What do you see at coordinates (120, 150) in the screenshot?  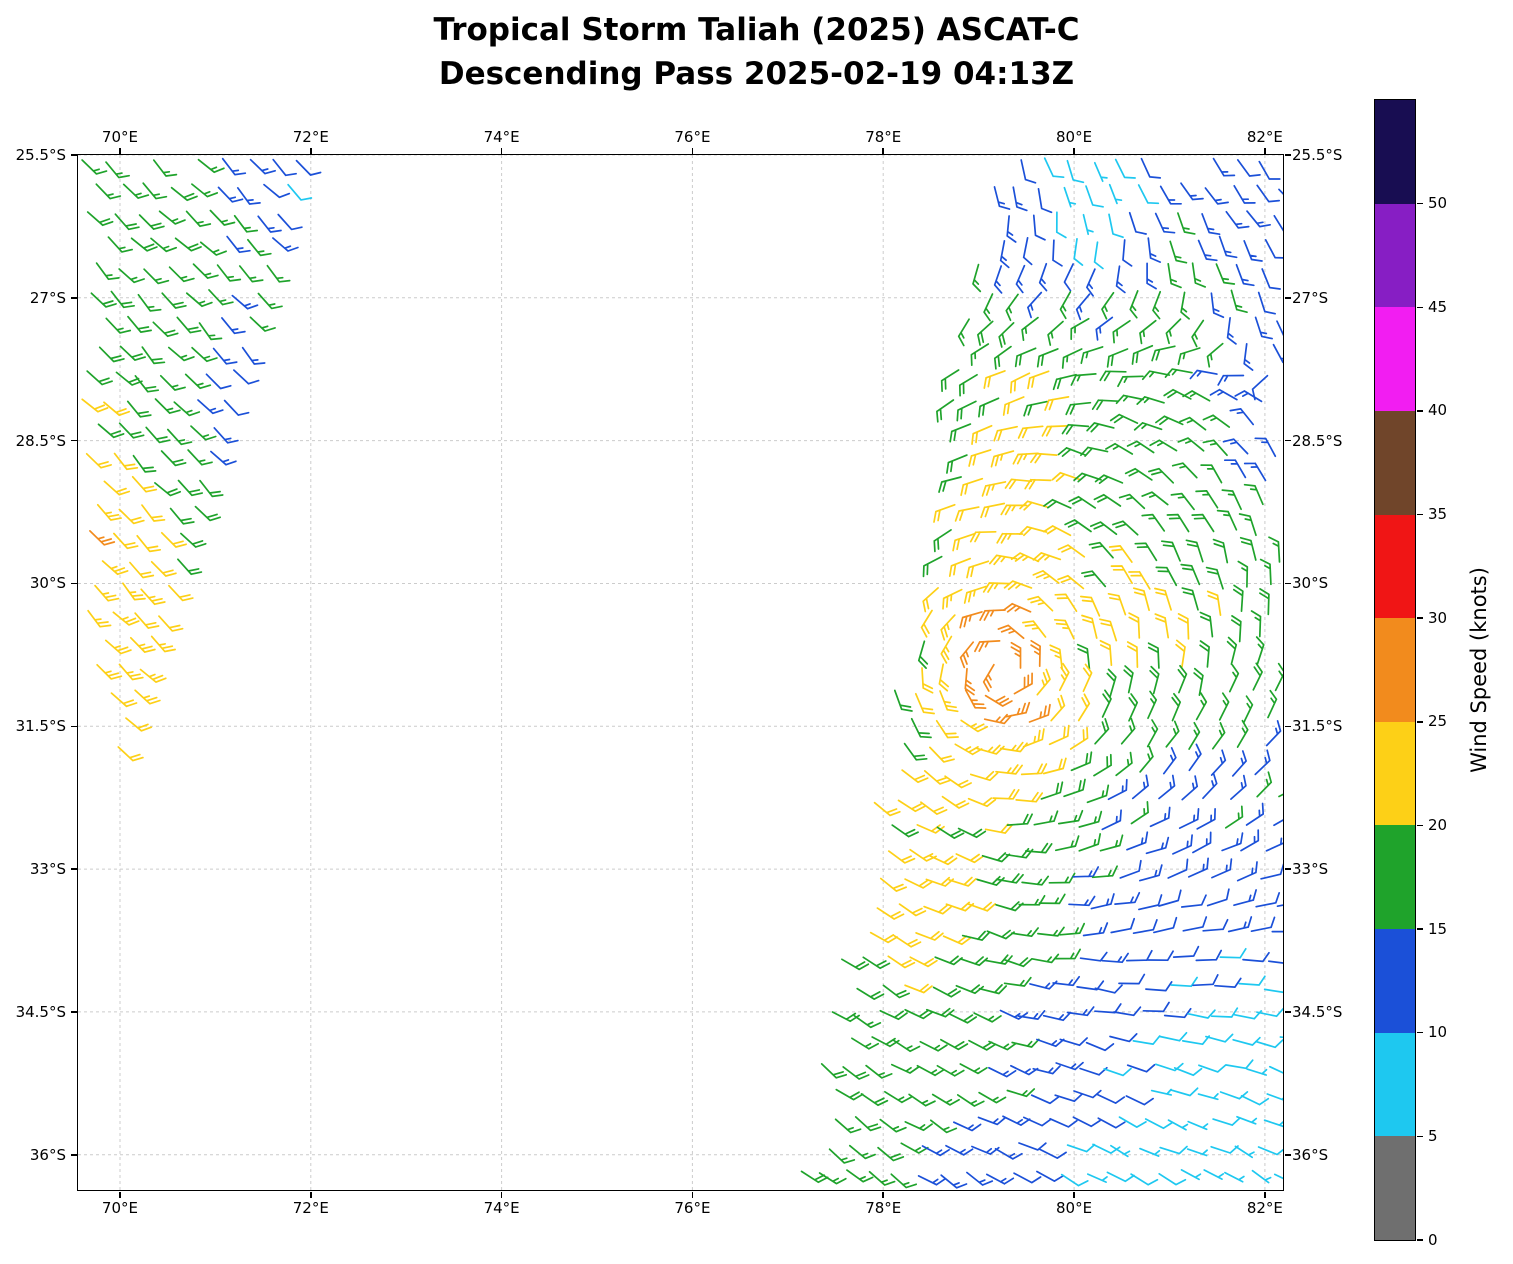 I see `x-tick-mark-top` at bounding box center [120, 150].